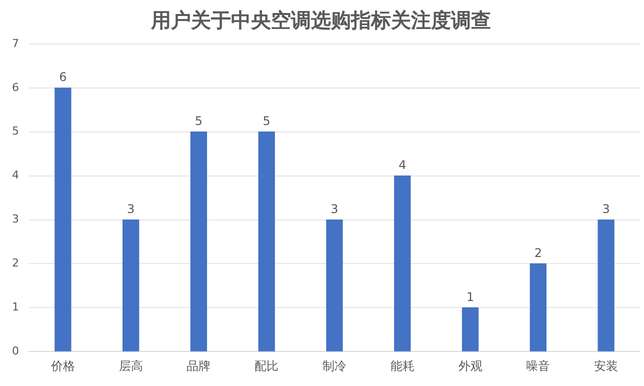  Describe the element at coordinates (470, 365) in the screenshot. I see `x-tick-label: 外观` at that location.